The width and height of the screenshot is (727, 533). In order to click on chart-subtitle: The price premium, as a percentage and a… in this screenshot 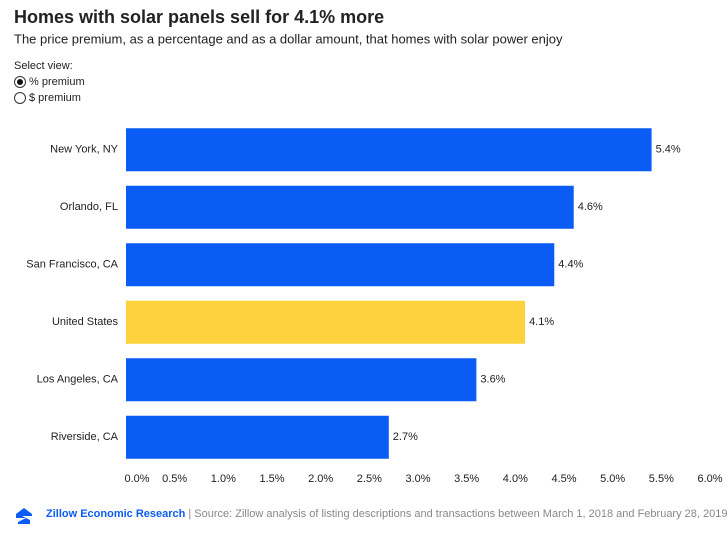, I will do `click(288, 38)`.